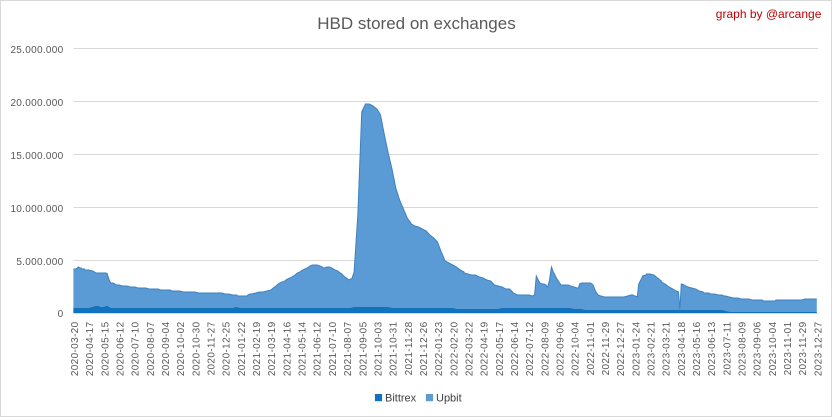 Image resolution: width=832 pixels, height=417 pixels. Describe the element at coordinates (36, 156) in the screenshot. I see `svg-text: 15.000.000` at that location.